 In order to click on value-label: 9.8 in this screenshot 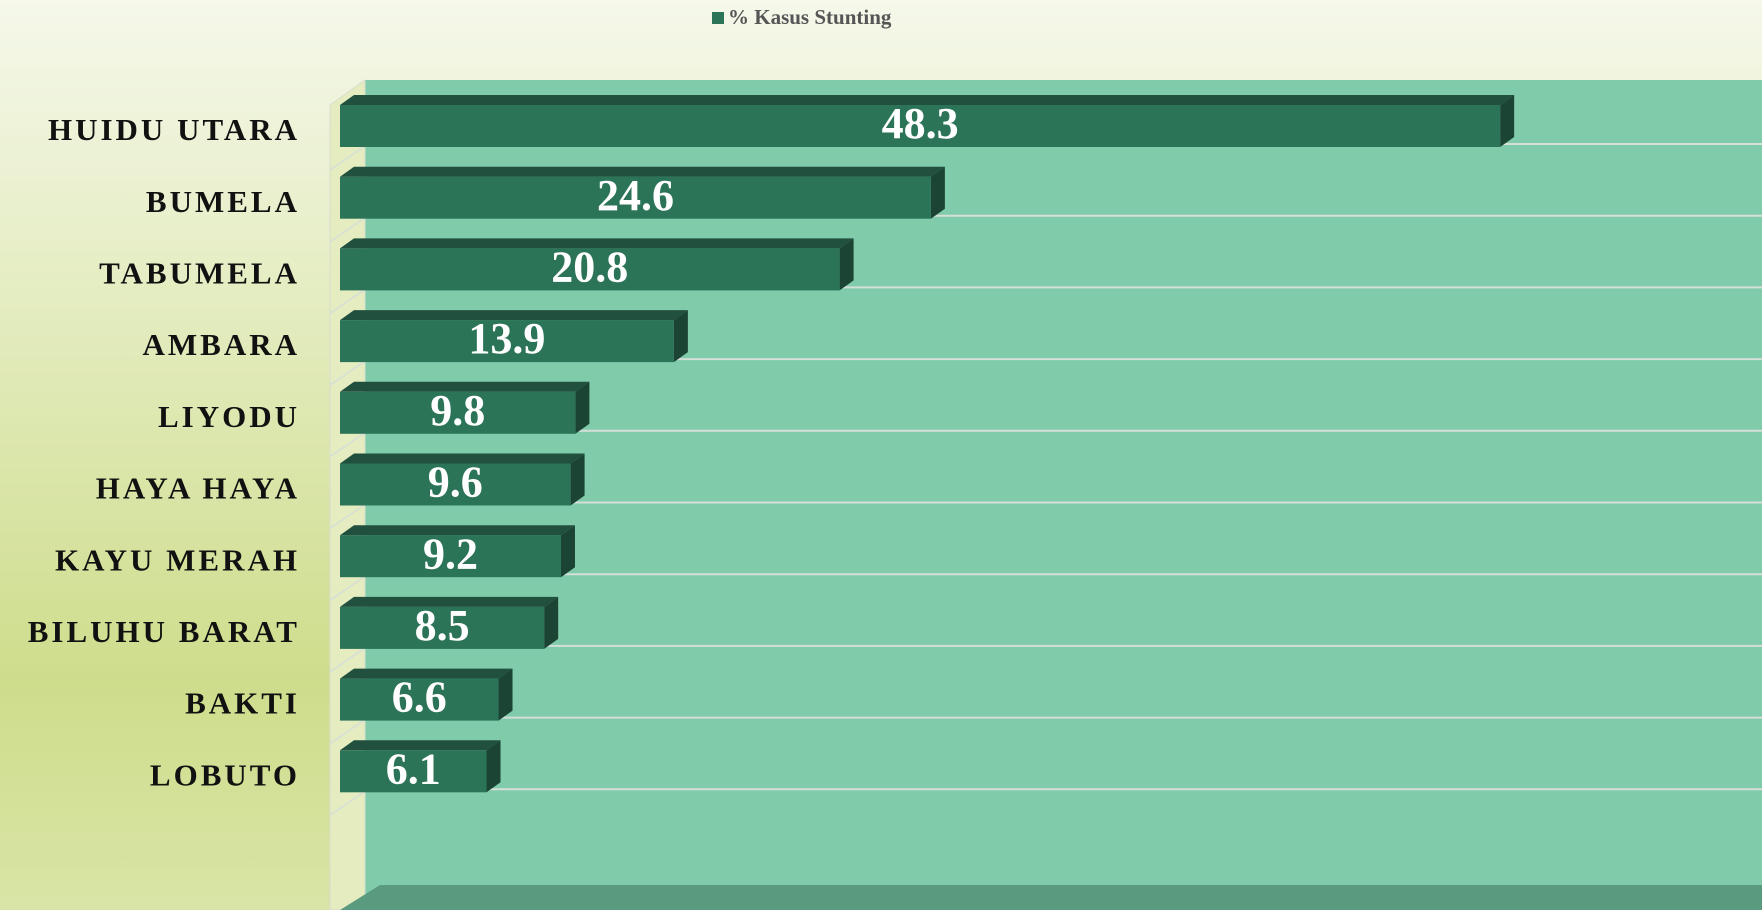, I will do `click(457, 410)`.